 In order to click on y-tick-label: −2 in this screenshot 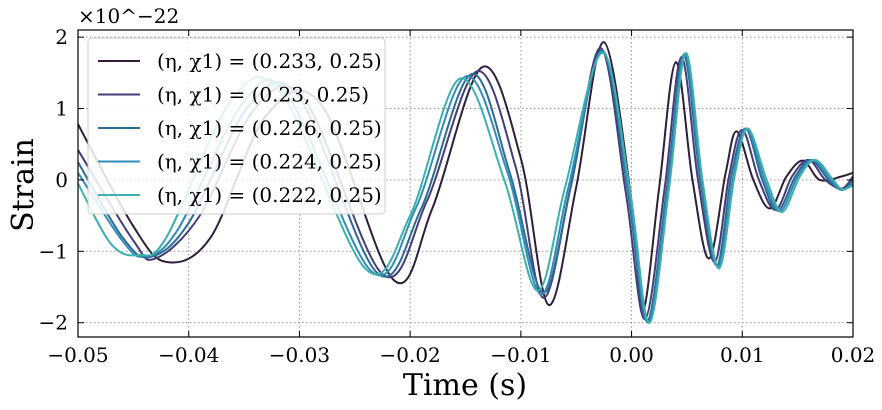, I will do `click(53, 323)`.